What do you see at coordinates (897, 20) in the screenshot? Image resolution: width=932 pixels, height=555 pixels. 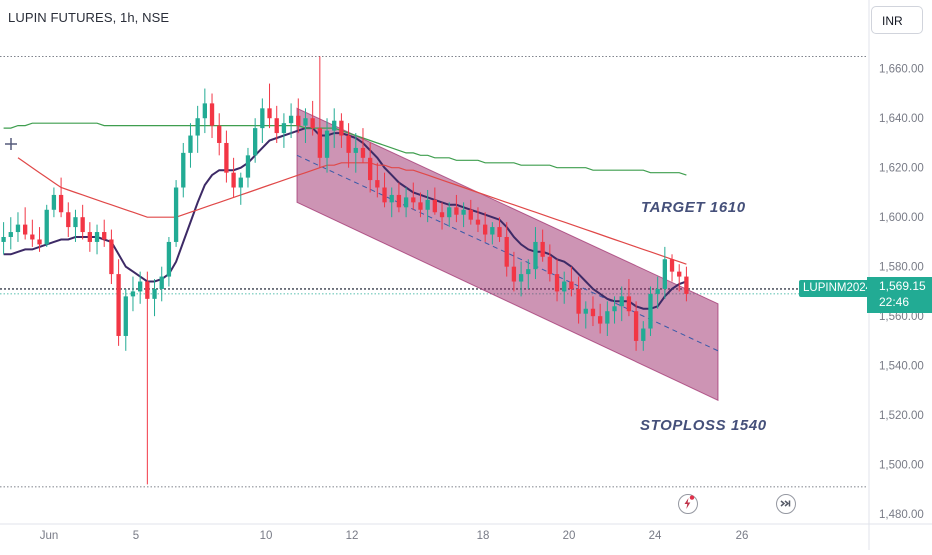 I see `currency-button: INR` at bounding box center [897, 20].